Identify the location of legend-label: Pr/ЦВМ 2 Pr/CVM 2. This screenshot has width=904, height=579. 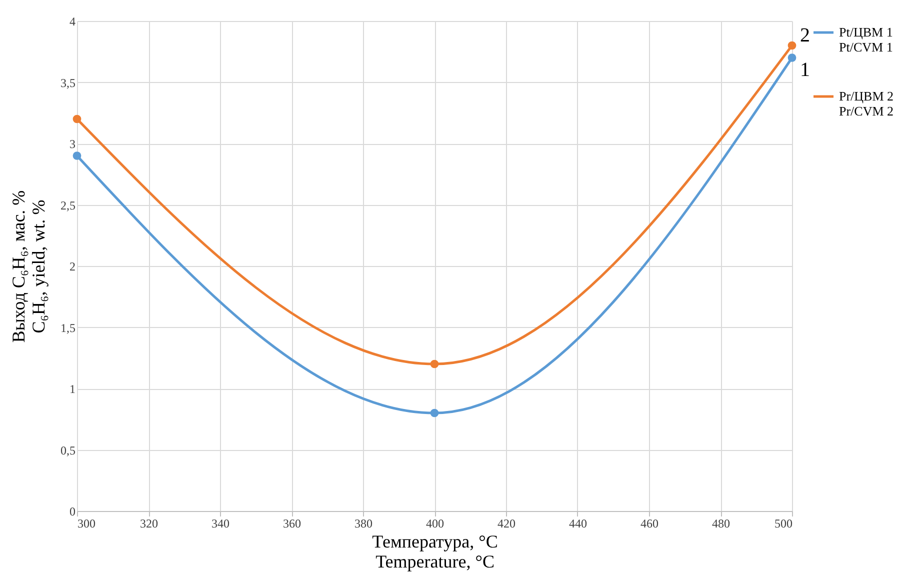
(866, 103).